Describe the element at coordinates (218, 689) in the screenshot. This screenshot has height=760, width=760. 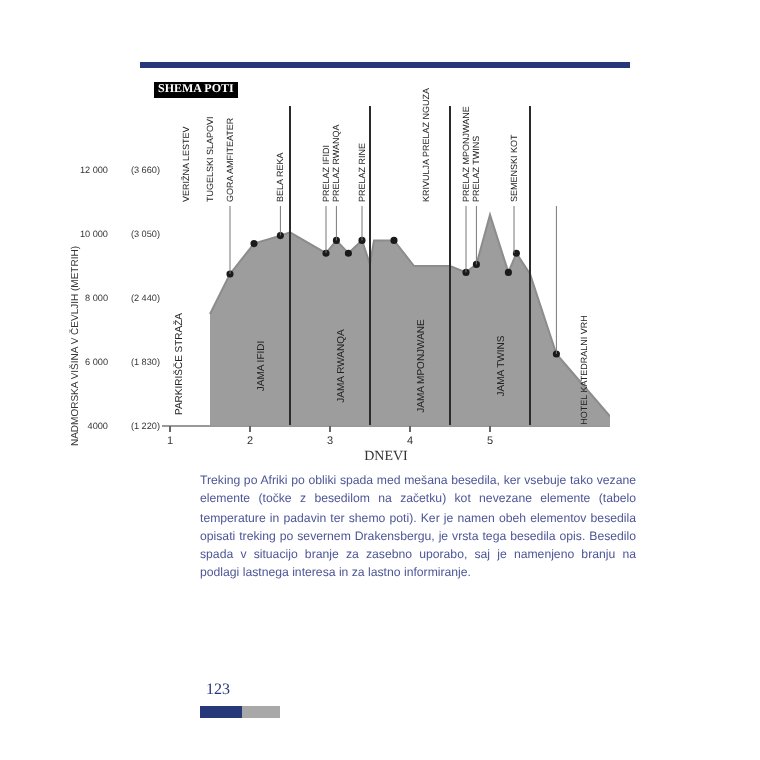
I see `text: 123` at that location.